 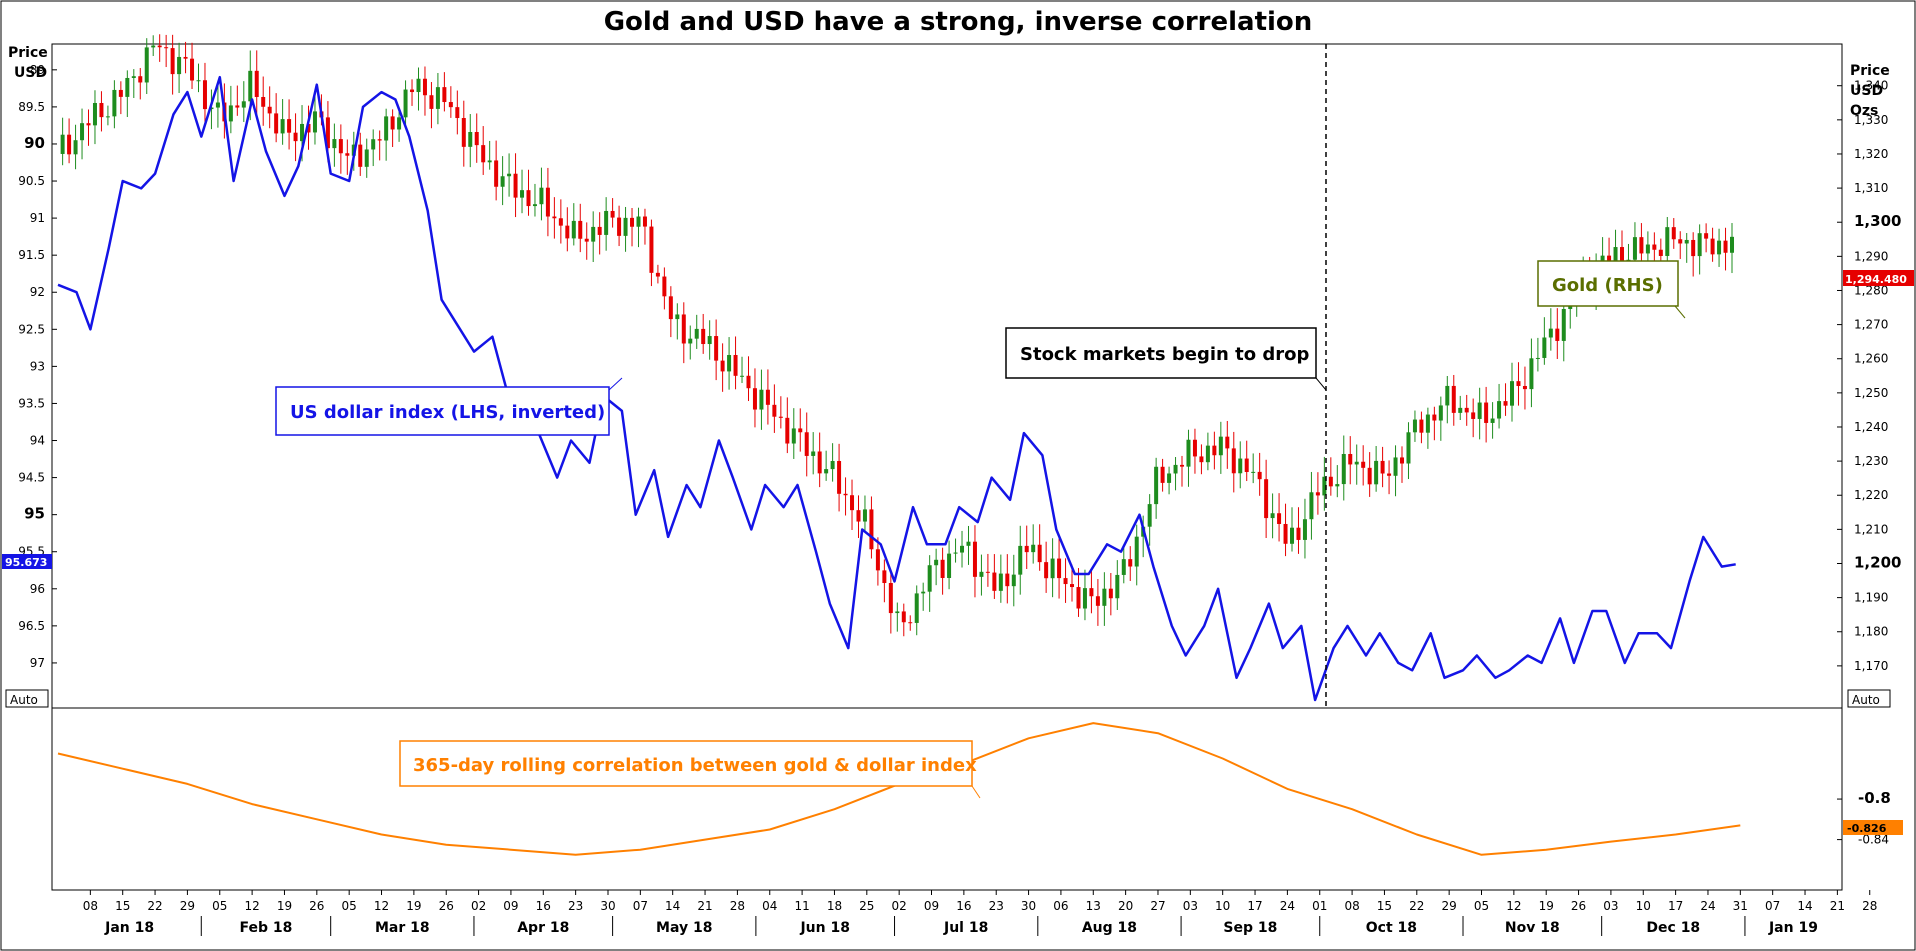 What do you see at coordinates (672, 906) in the screenshot?
I see `x-day-label: 14` at bounding box center [672, 906].